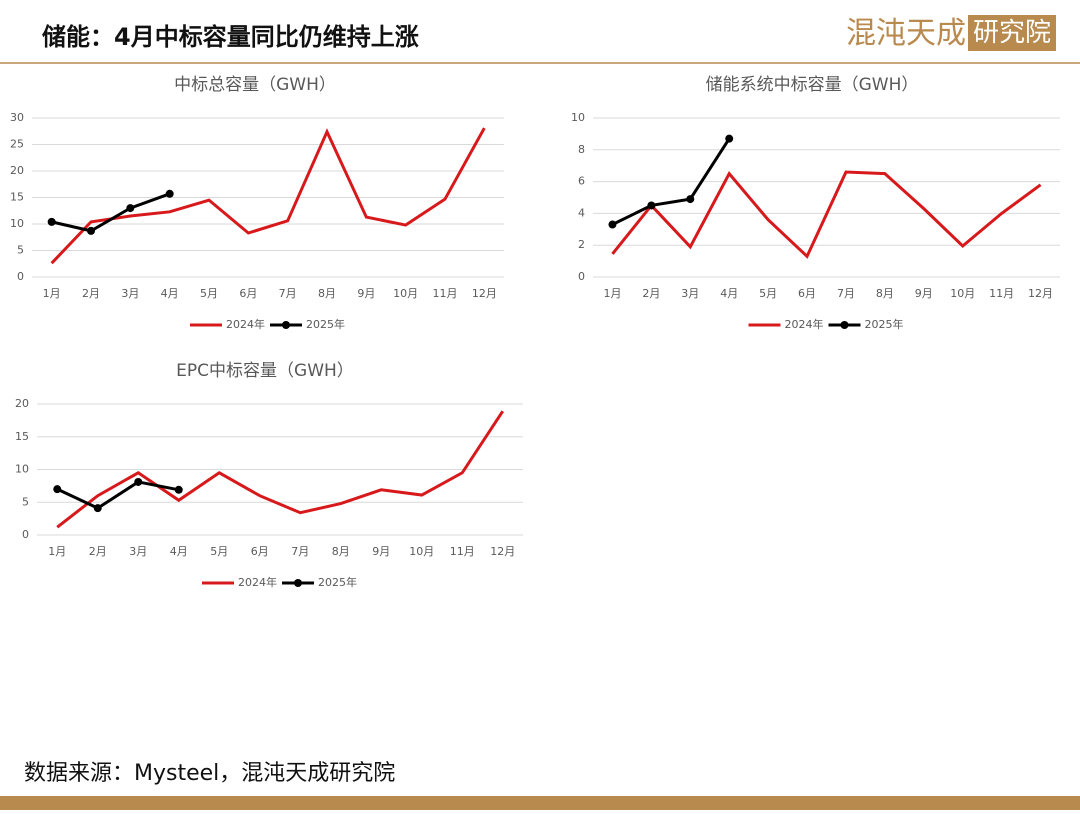 The image size is (1080, 814). What do you see at coordinates (581, 181) in the screenshot?
I see `y-tick-label: 6` at bounding box center [581, 181].